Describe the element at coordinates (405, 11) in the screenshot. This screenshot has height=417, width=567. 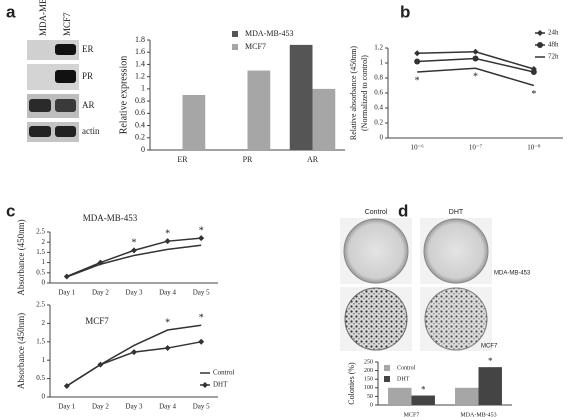
I see `panel-label: b` at that location.